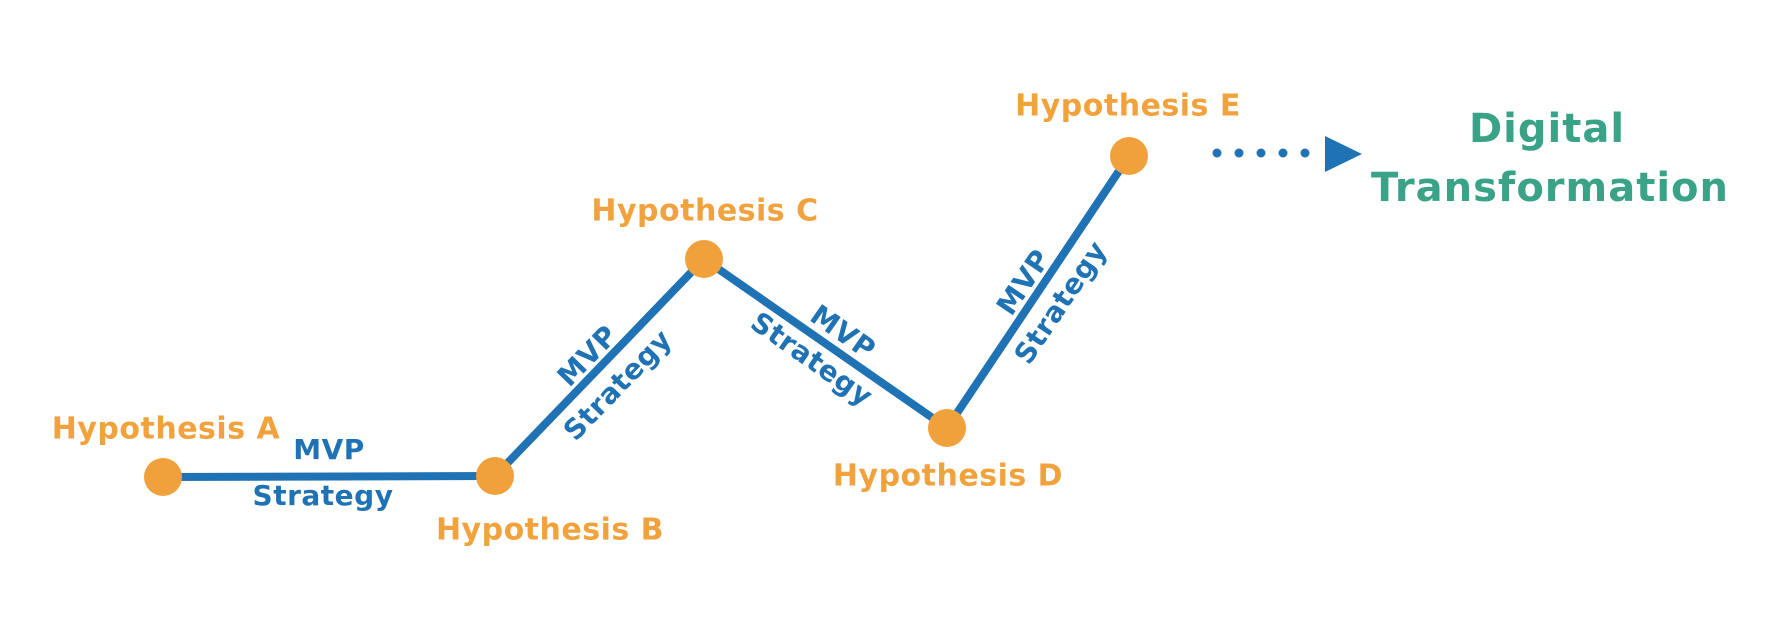 The image size is (1774, 628). Describe the element at coordinates (323, 495) in the screenshot. I see `segment-label-strategy: Strategy` at that location.